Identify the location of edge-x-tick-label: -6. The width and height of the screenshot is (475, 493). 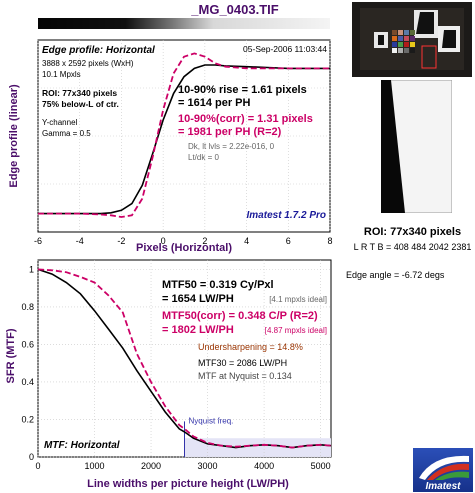
(38, 241).